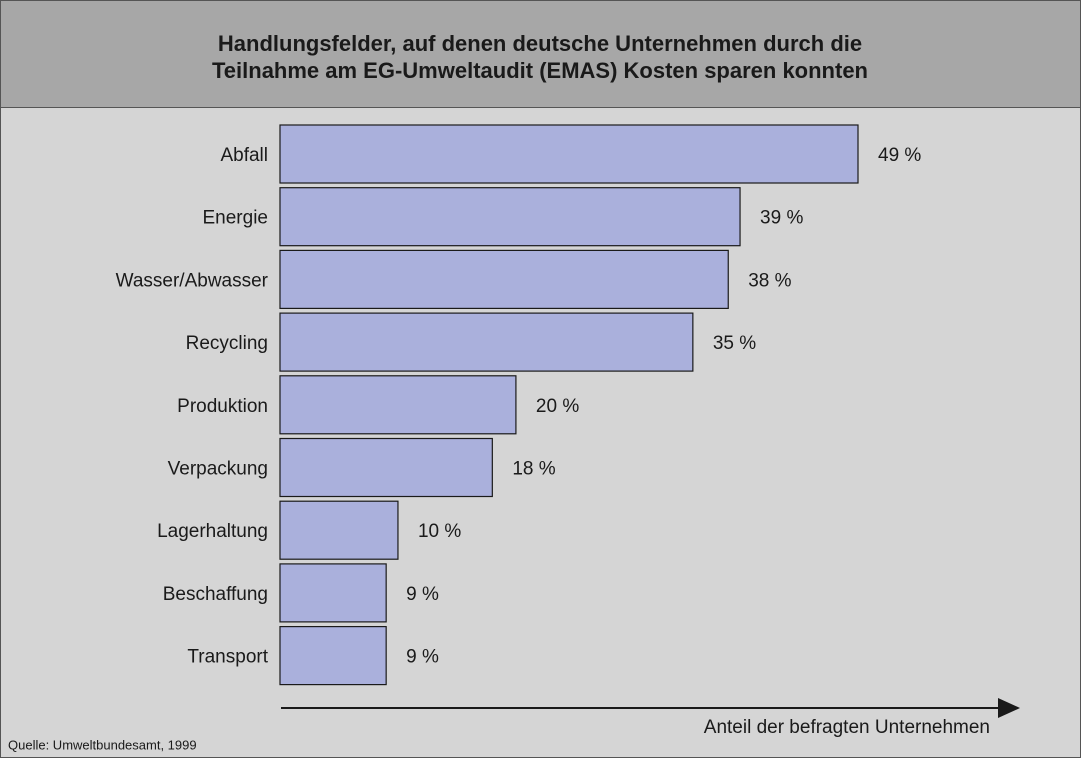 Image resolution: width=1081 pixels, height=758 pixels. I want to click on value-label: 10 %, so click(439, 531).